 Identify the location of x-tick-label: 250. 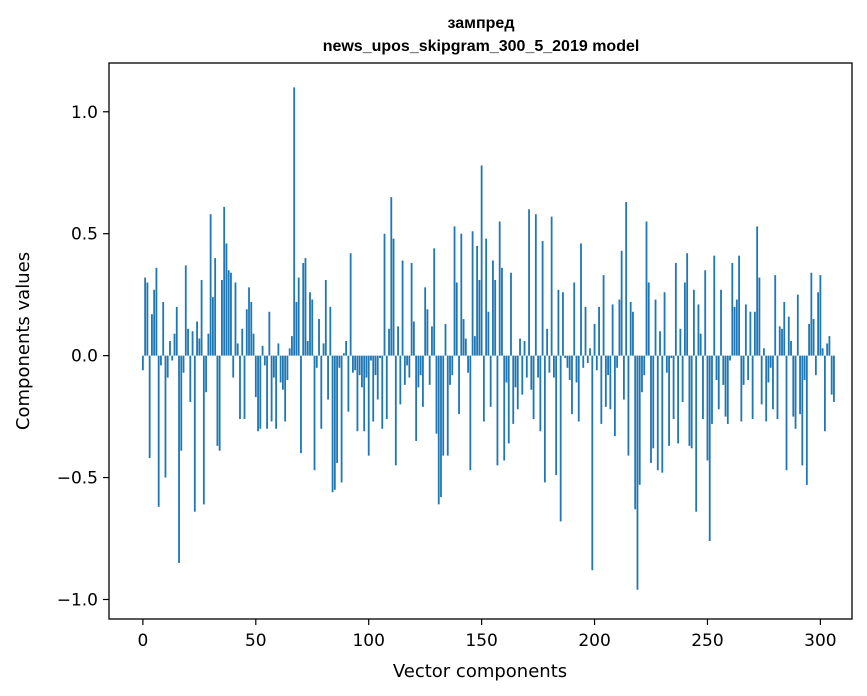
(707, 641).